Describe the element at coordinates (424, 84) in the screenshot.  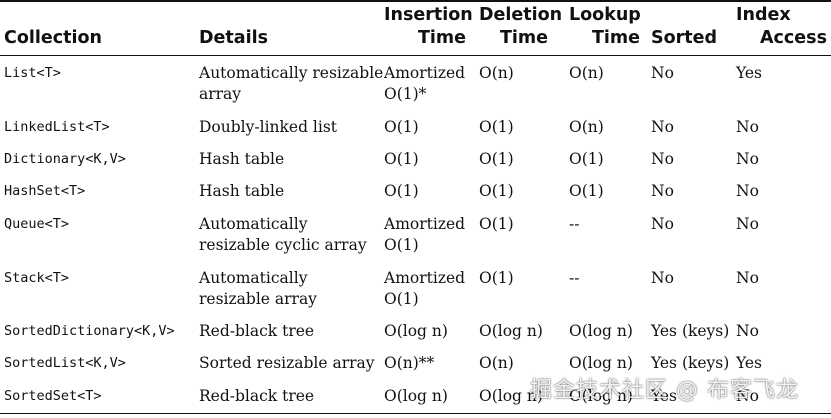
I see `cell-insertion: Amortized O(1)*` at that location.